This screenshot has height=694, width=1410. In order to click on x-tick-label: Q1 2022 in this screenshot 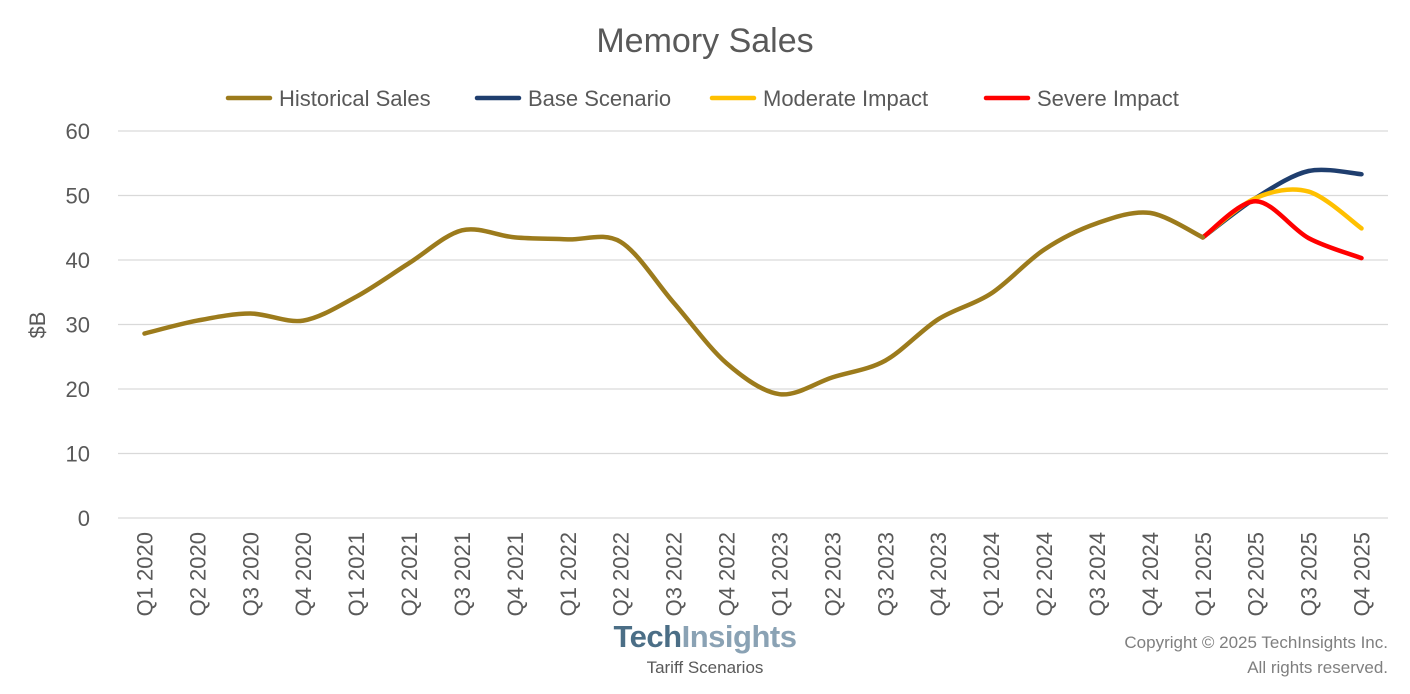, I will do `click(568, 574)`.